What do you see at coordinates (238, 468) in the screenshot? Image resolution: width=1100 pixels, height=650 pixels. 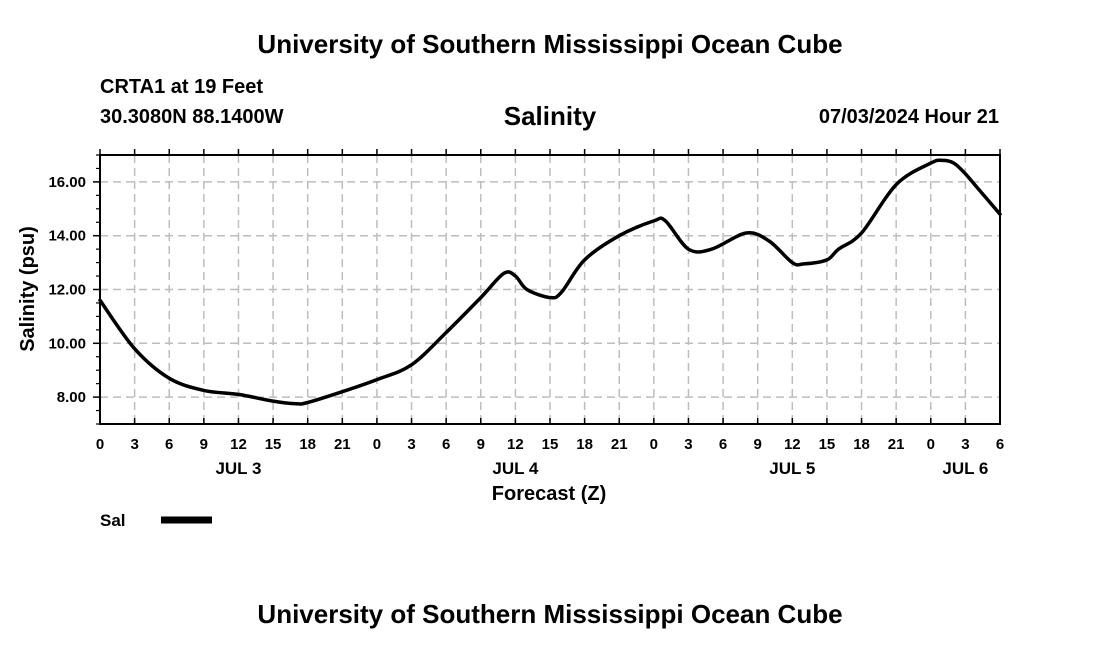 I see `day-label: JUL 3` at bounding box center [238, 468].